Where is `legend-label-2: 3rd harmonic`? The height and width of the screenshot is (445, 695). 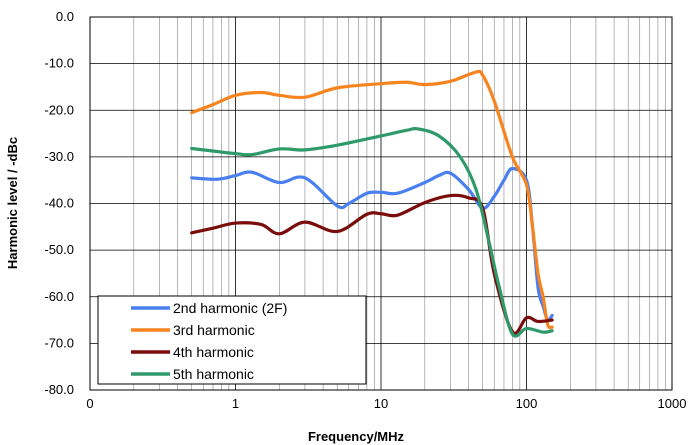
legend-label-2: 3rd harmonic is located at coordinates (214, 330).